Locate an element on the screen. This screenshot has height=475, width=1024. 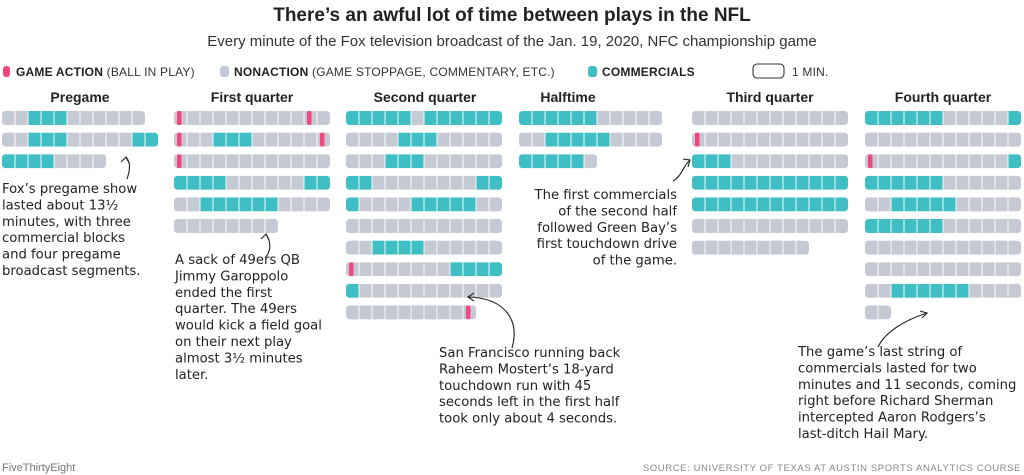
legend-bold-nonaction: NONACTION is located at coordinates (271, 72).